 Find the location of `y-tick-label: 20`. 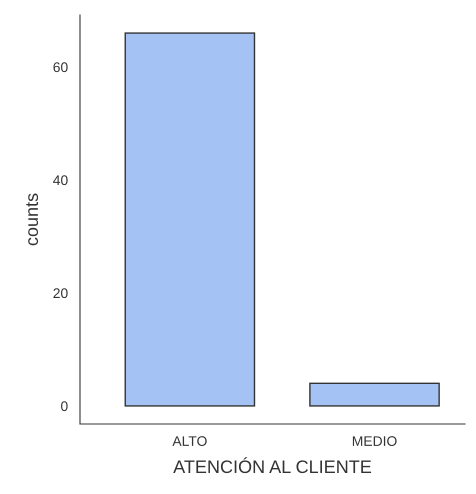

y-tick-label: 20 is located at coordinates (60, 293).